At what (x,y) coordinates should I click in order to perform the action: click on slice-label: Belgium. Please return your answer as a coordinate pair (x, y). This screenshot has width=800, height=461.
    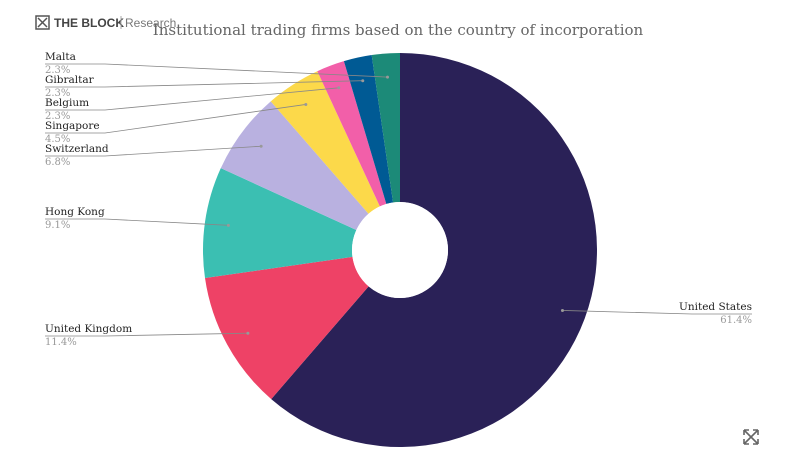
    Looking at the image, I should click on (67, 103).